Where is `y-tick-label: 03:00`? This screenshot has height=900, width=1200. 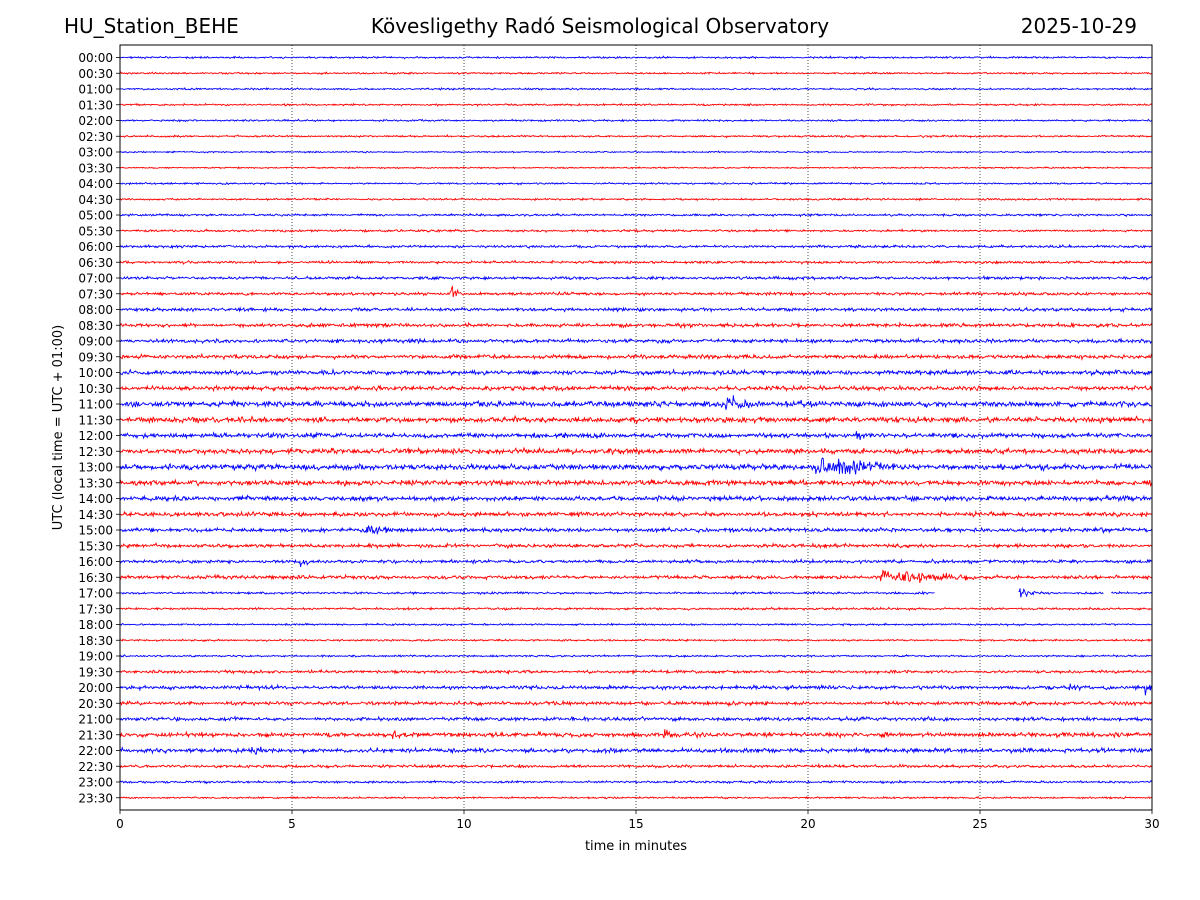 y-tick-label: 03:00 is located at coordinates (95, 153).